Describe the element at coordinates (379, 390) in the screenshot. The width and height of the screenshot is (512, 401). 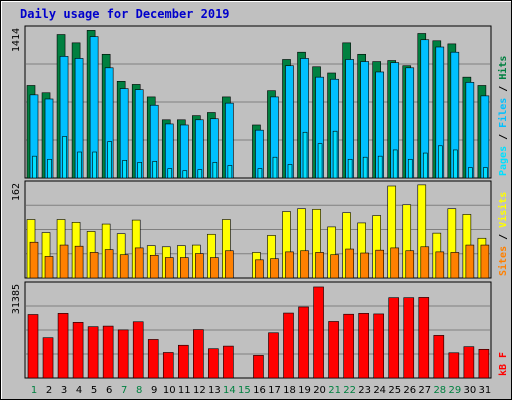
I see `day-label: 24` at that location.